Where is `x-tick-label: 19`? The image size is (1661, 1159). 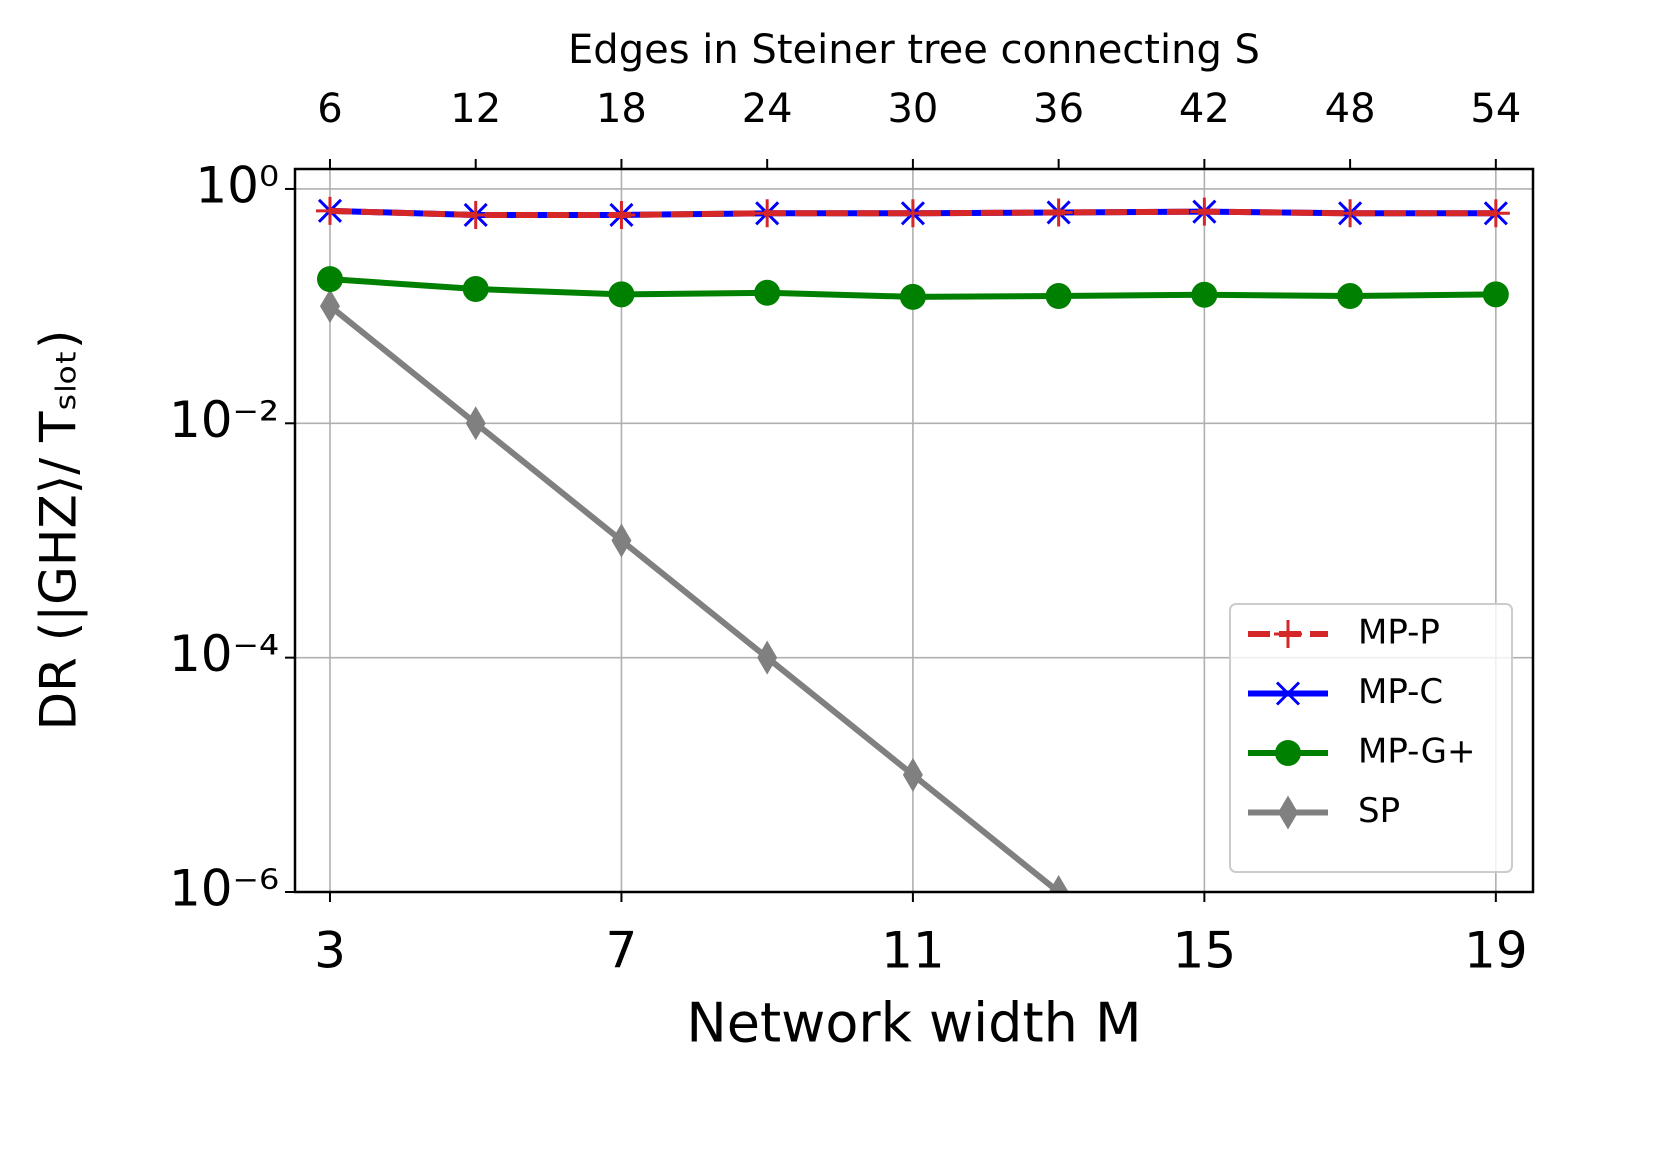 x-tick-label: 19 is located at coordinates (1496, 951).